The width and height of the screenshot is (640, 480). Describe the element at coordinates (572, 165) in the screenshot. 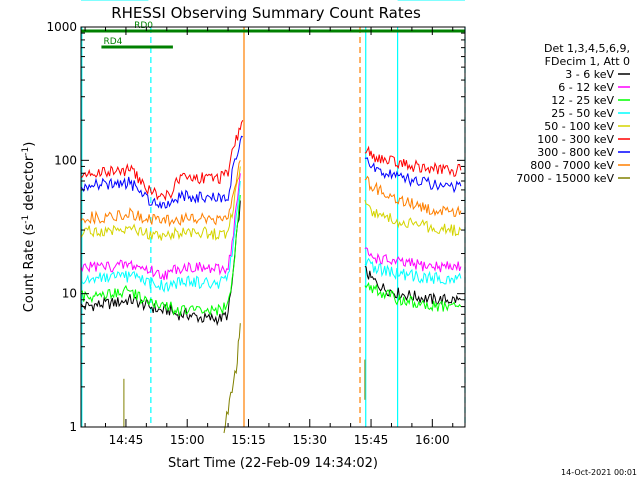

I see `legend-label-7: 800 - 7000 keV` at that location.